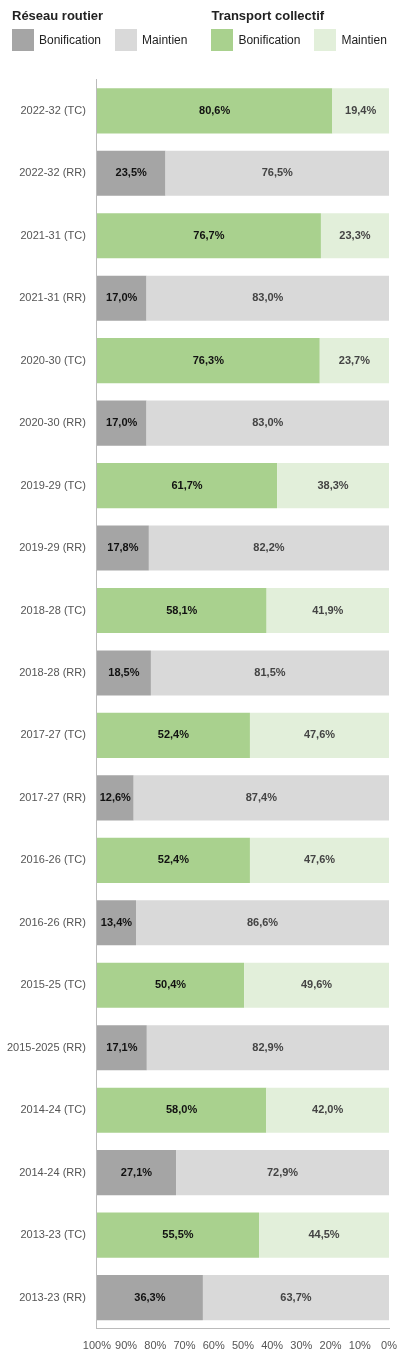 The image size is (403, 1364). Describe the element at coordinates (52, 672) in the screenshot. I see `y-tick-label: 2018-28 (RR)` at that location.